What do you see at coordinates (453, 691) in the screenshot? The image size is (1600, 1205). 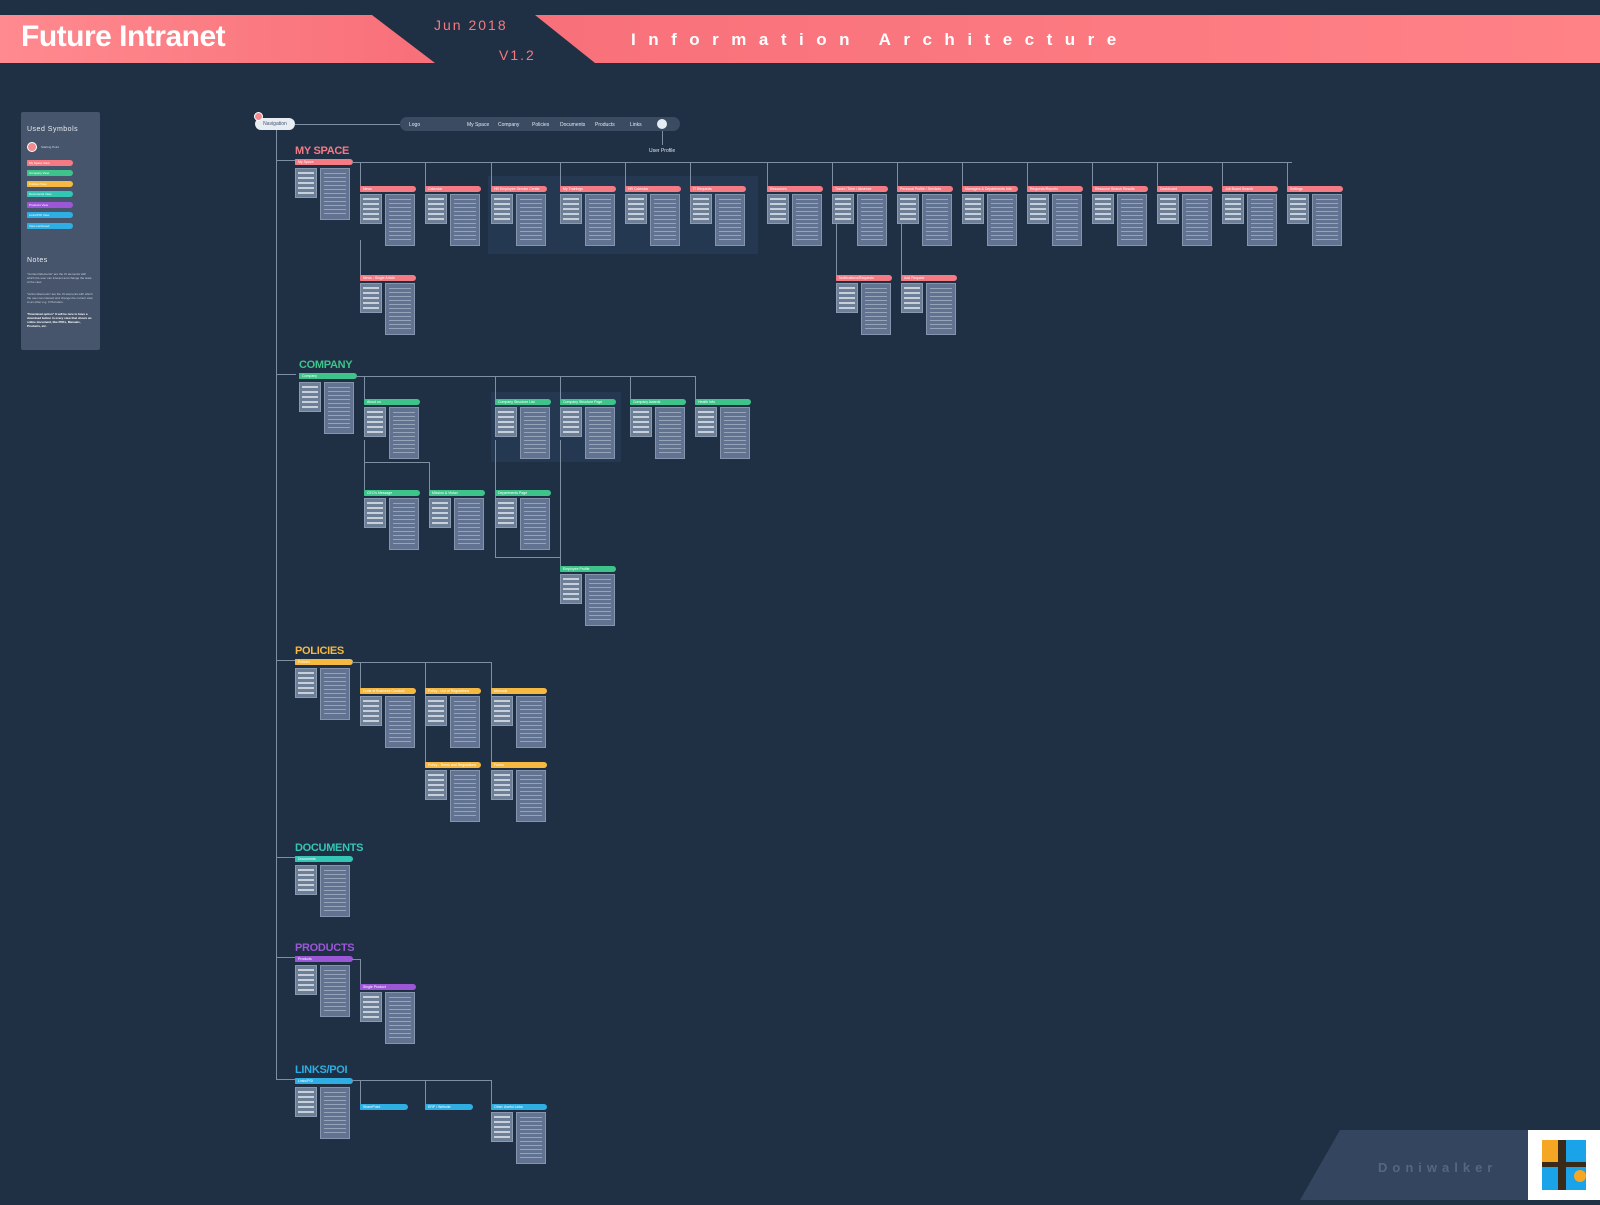 I see `policies-page-tag: Policy - List of Regulations` at bounding box center [453, 691].